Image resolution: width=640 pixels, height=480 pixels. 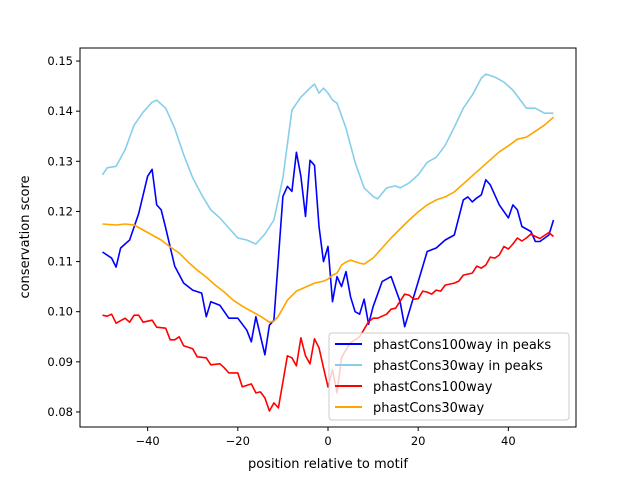 I want to click on y-tick-label: 0.10, so click(x=60, y=312).